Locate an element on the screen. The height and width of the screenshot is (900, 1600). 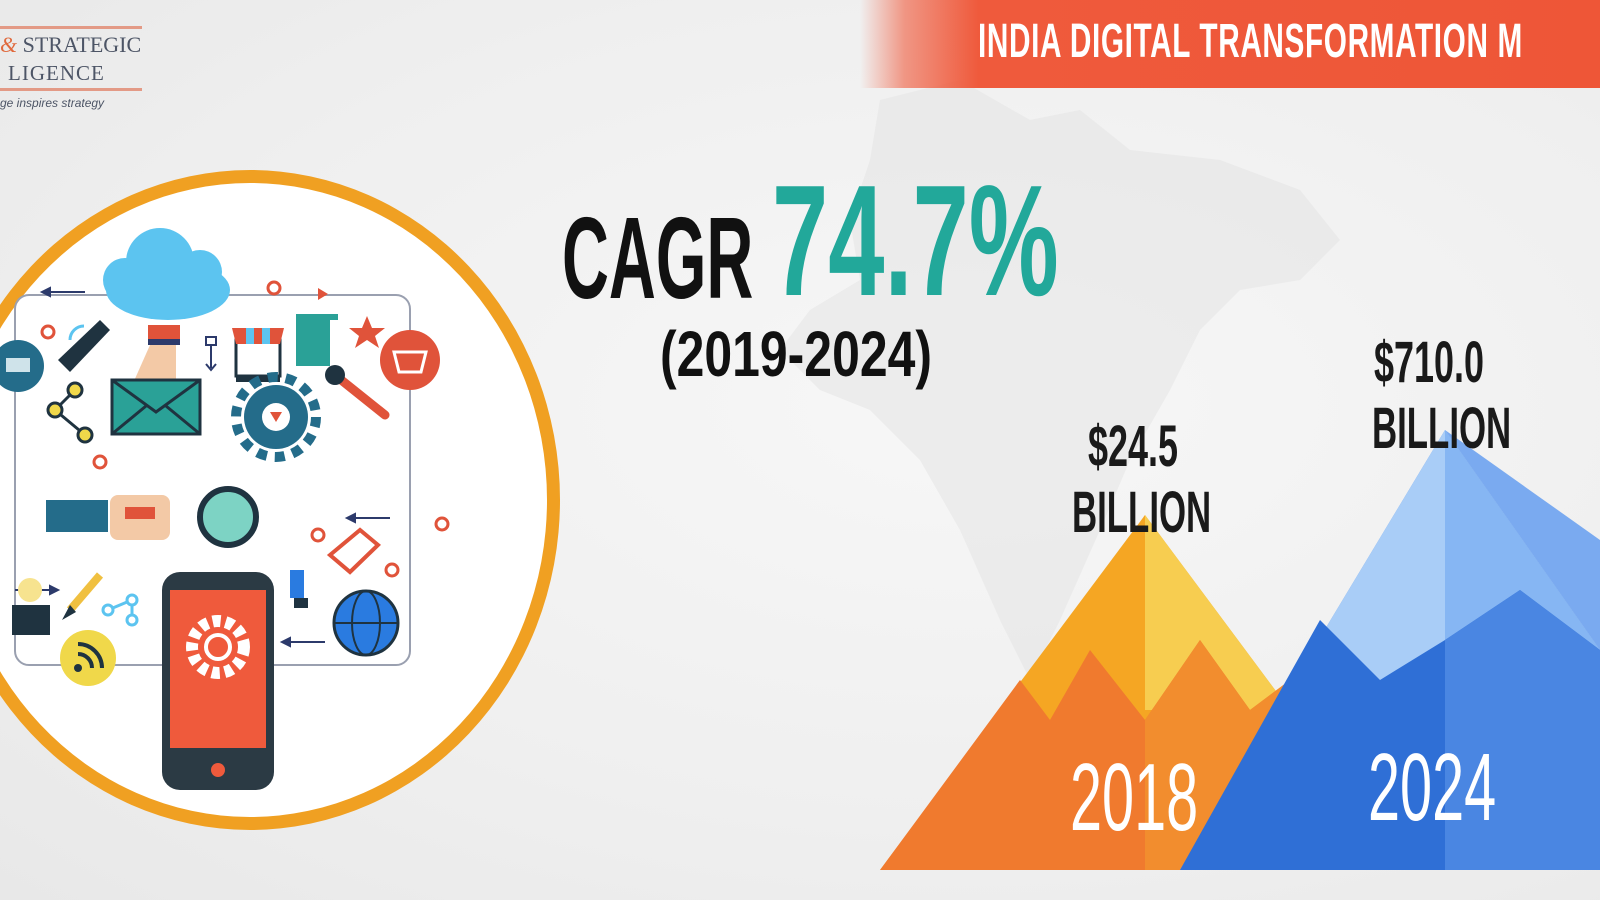
title-banner: INDIA DIGITAL TRANSFORMATION M is located at coordinates (1230, 44).